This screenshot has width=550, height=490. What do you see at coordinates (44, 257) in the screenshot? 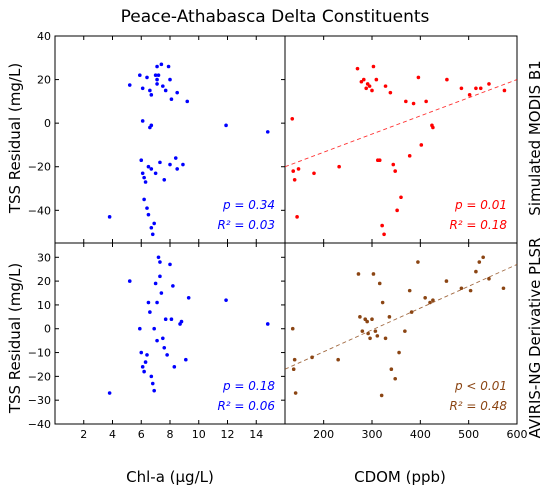
I see `y-tick-label: 30` at bounding box center [44, 257].